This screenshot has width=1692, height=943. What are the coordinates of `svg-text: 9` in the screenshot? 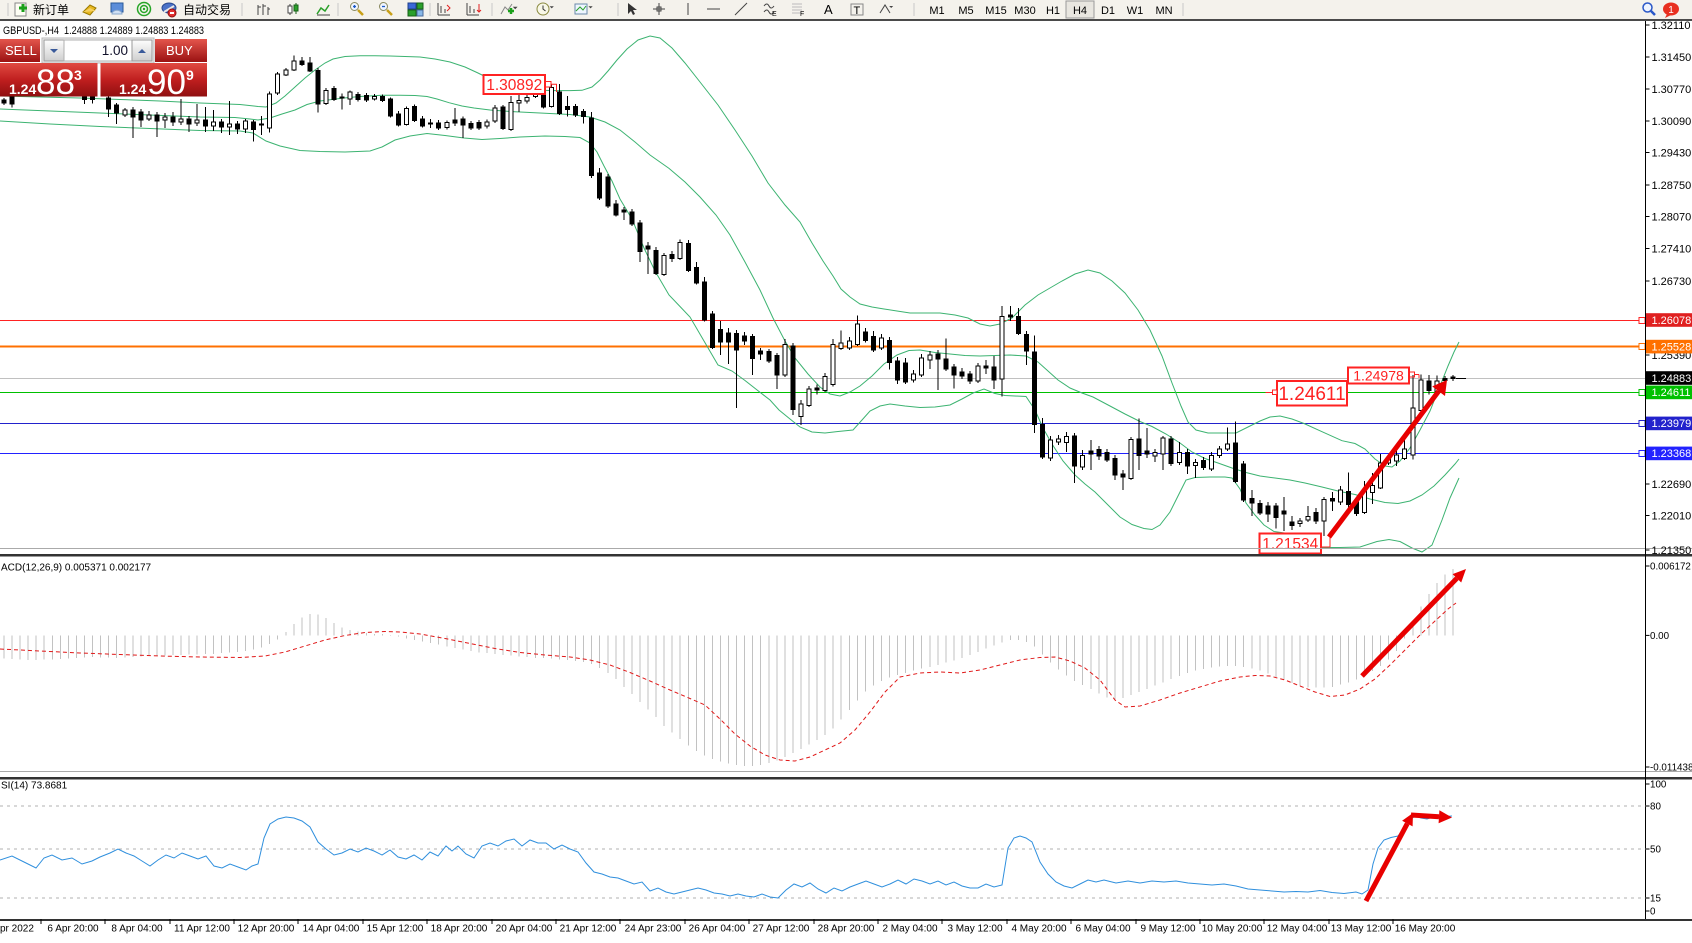 It's located at (190, 75).